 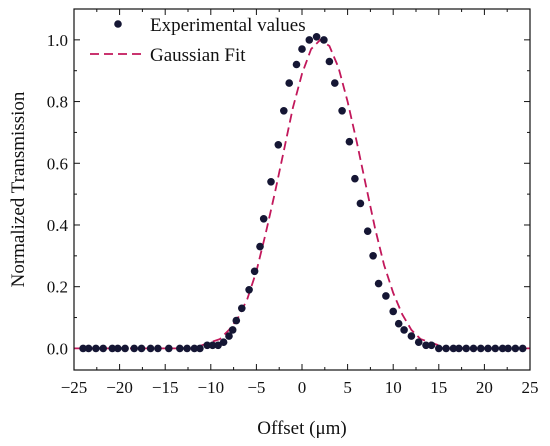 I want to click on x-tick-label: 20, so click(x=484, y=387).